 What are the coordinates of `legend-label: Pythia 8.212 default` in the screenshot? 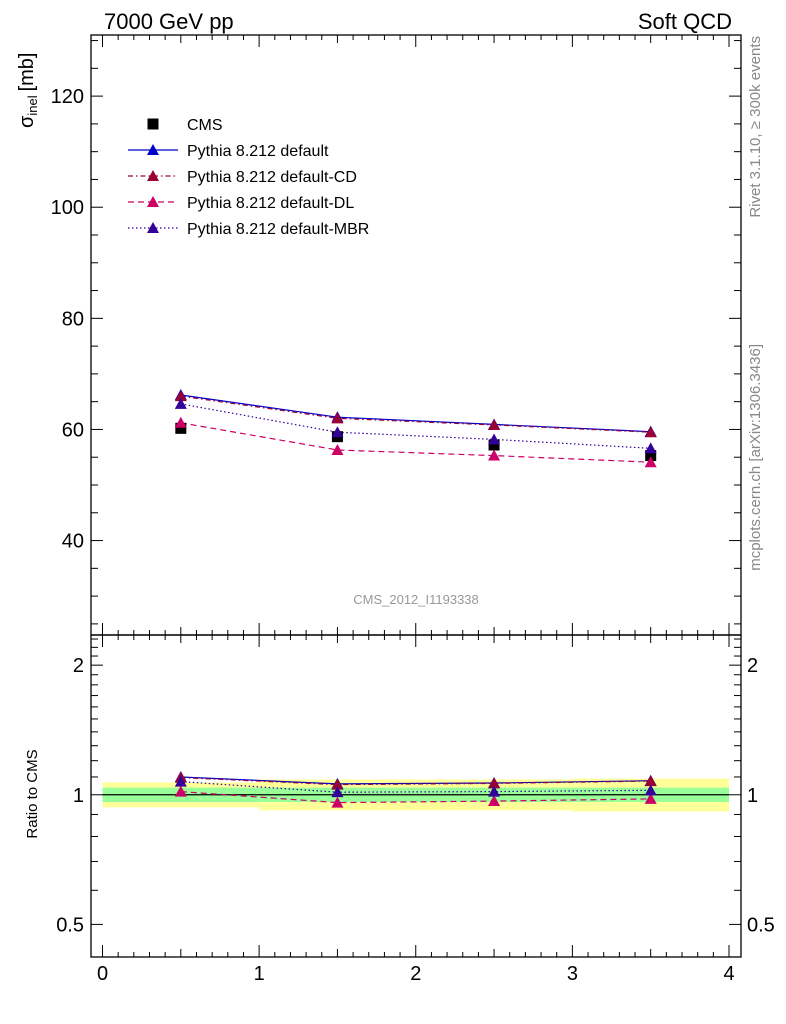 It's located at (258, 151).